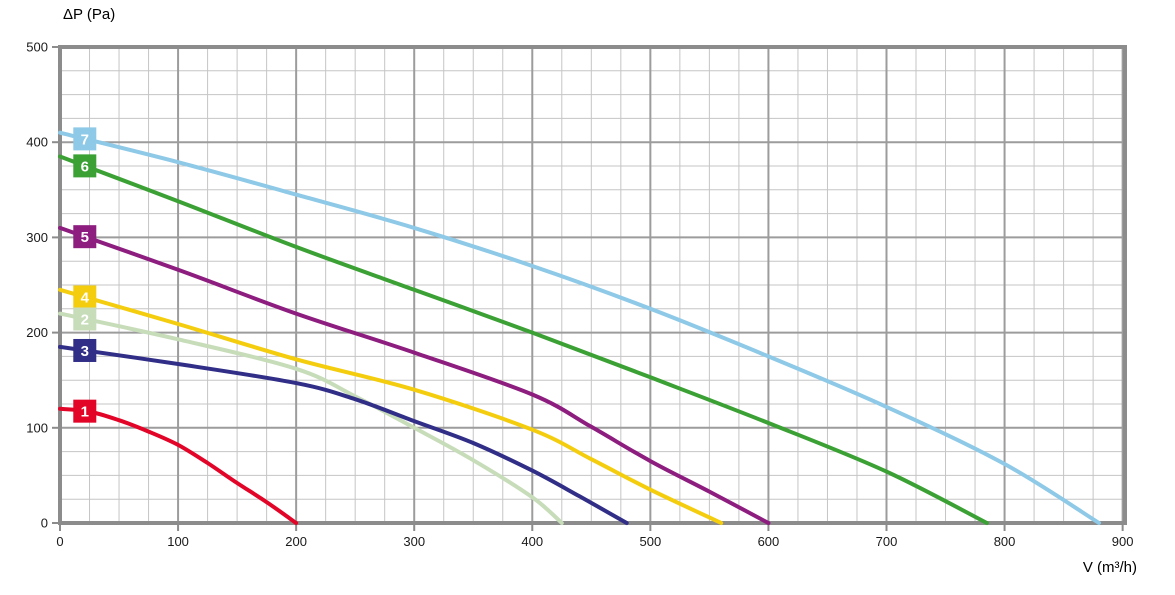 The height and width of the screenshot is (595, 1175). I want to click on x-axis-title: V (m³/h), so click(1109, 567).